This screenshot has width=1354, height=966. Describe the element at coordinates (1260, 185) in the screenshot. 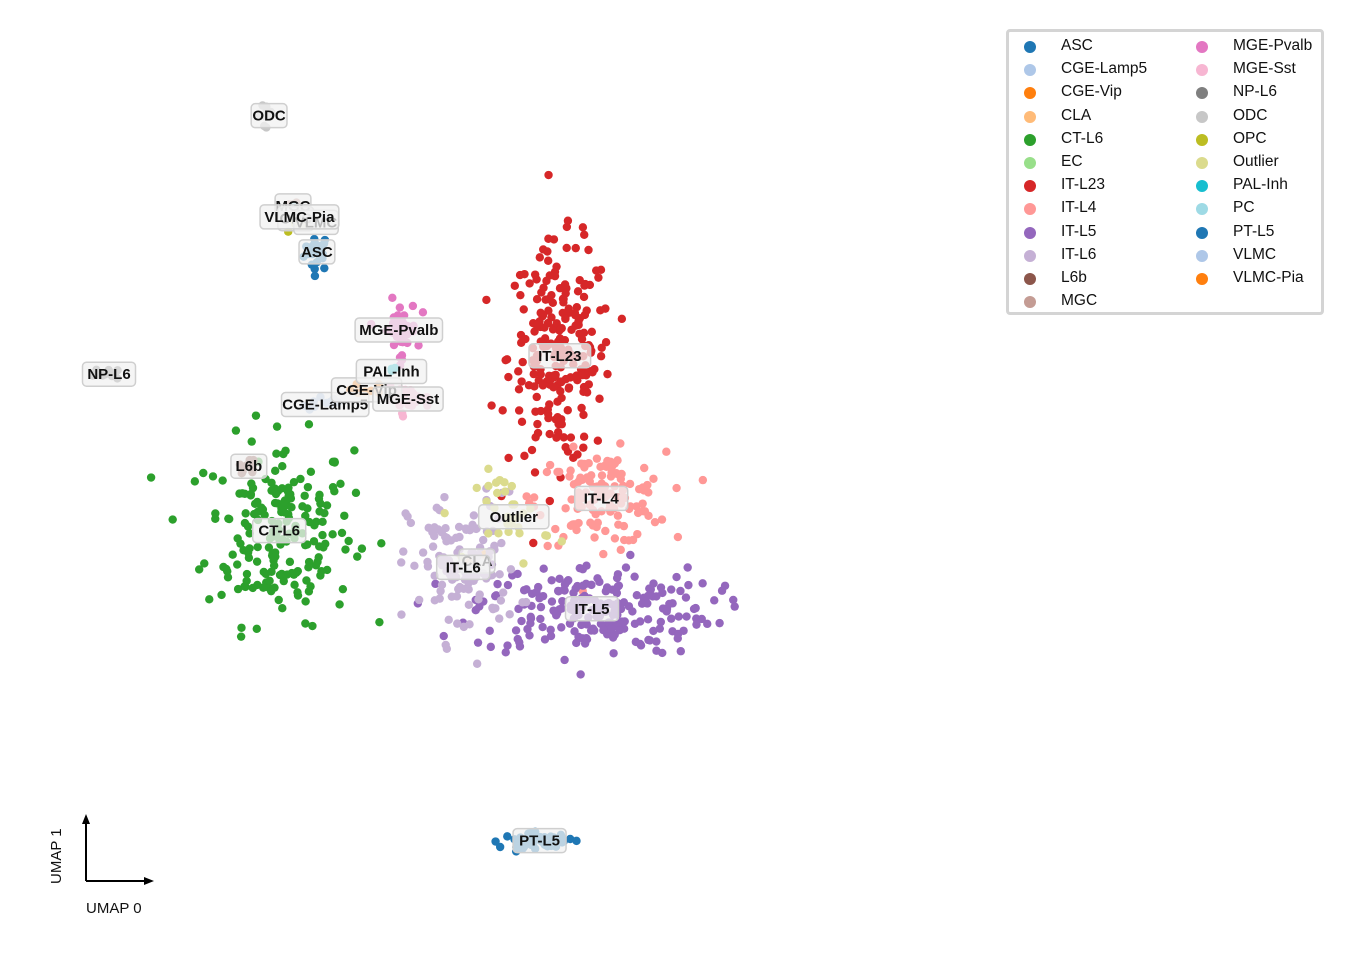

I see `legend-label: PAL-Inh` at that location.